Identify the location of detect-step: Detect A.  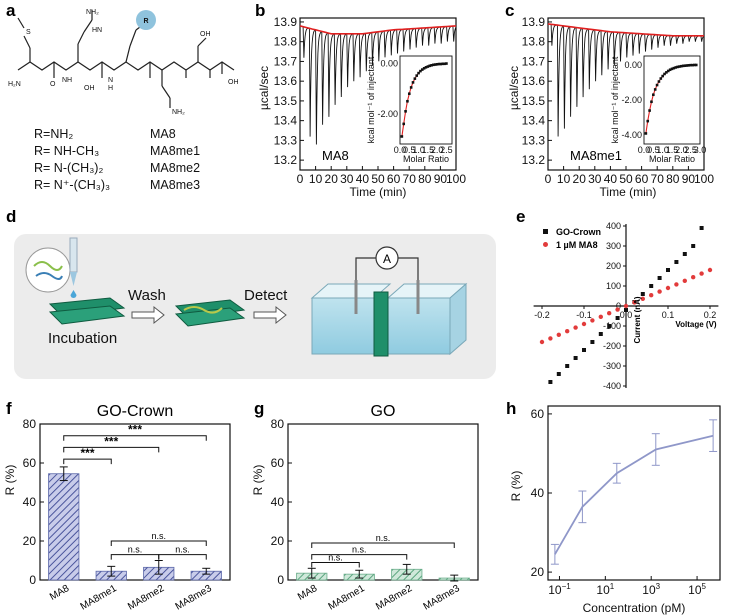
(356, 301).